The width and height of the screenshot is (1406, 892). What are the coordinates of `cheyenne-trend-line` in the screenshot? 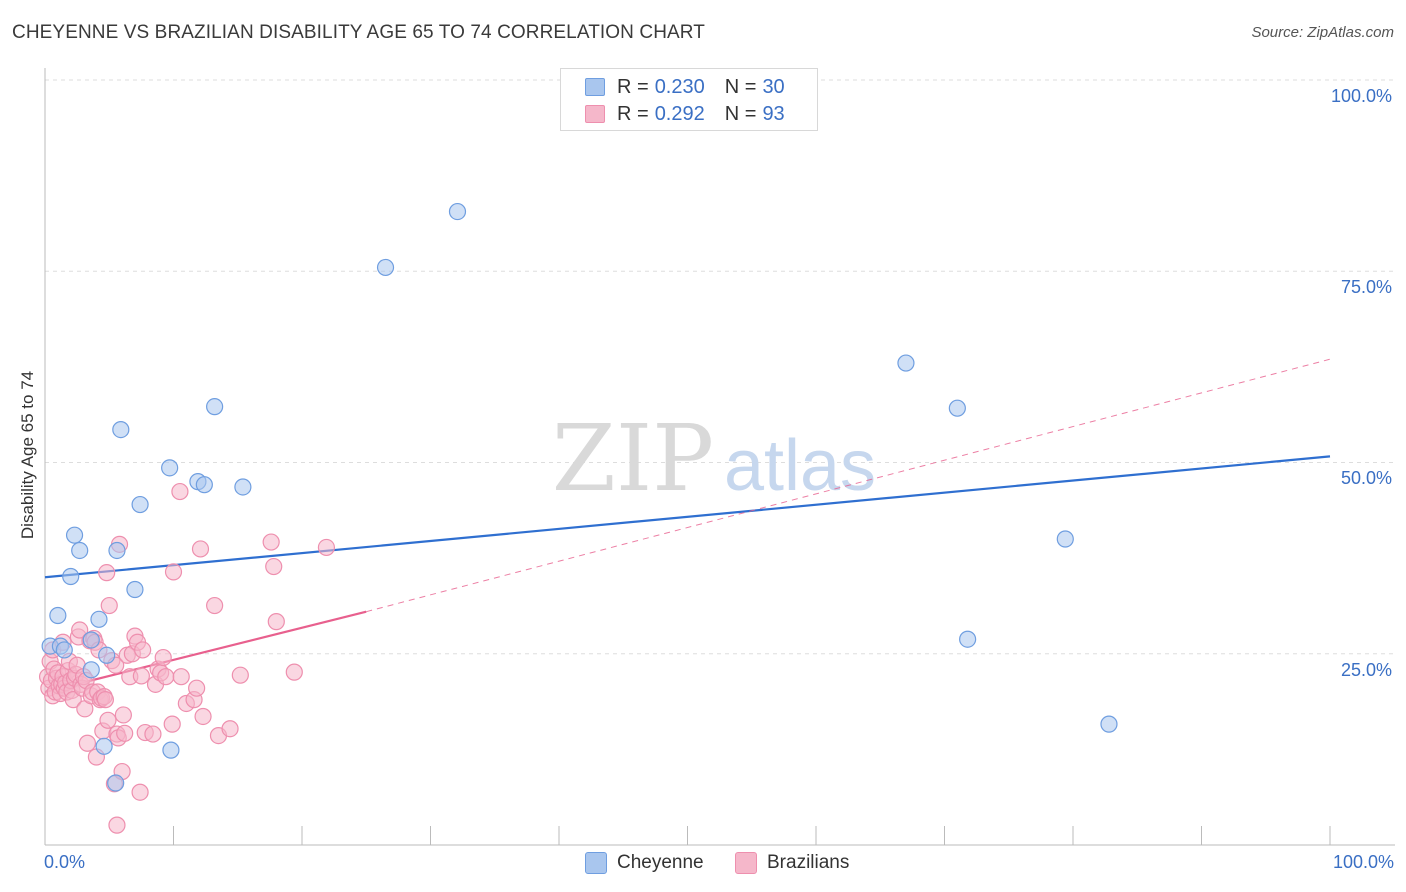 It's located at (687, 517).